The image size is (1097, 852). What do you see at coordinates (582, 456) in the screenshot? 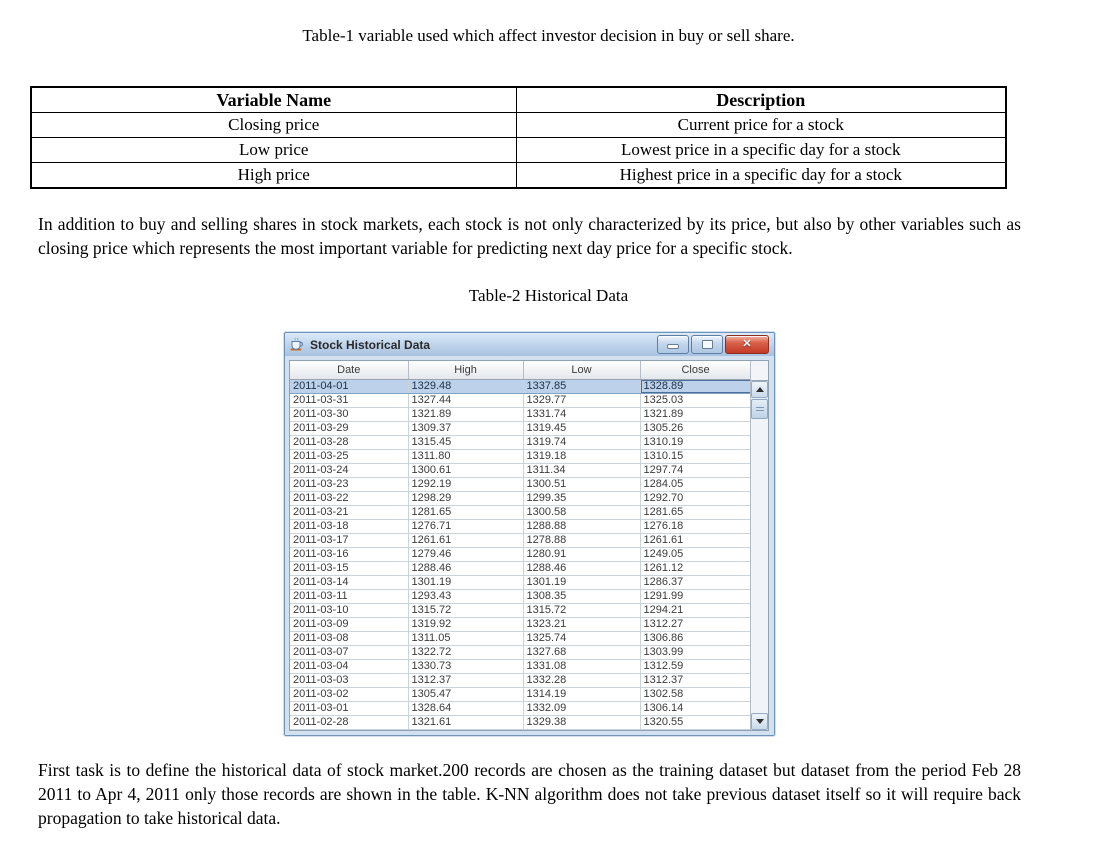
I see `cell-low: 1319.18` at bounding box center [582, 456].